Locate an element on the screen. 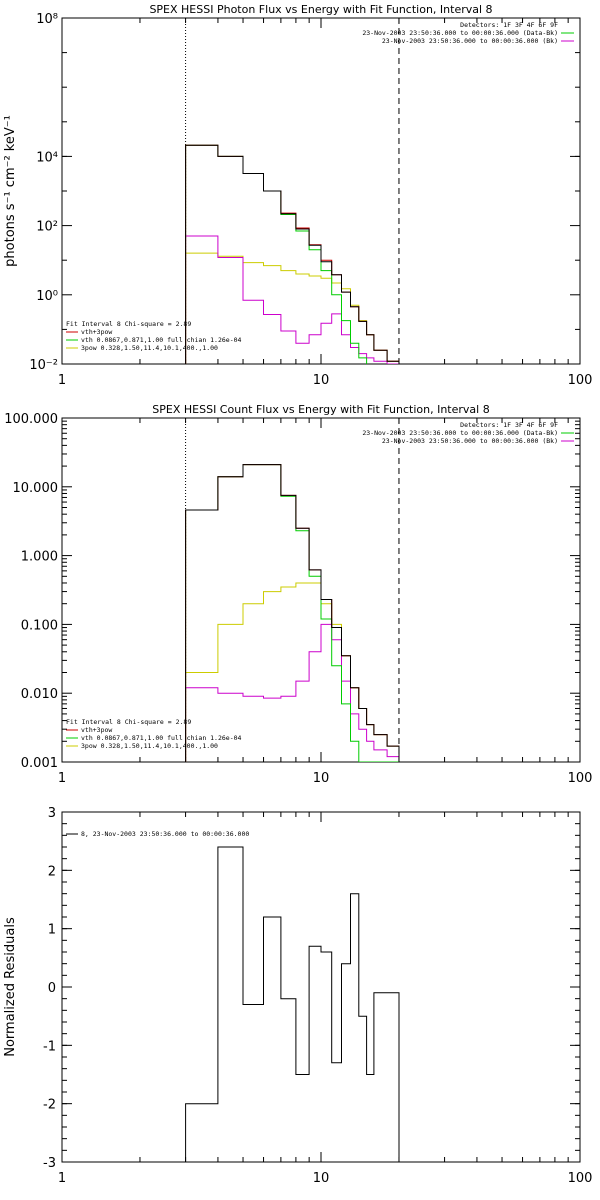 The image size is (600, 1200). y-tick-label: 10⁻² is located at coordinates (43, 365).